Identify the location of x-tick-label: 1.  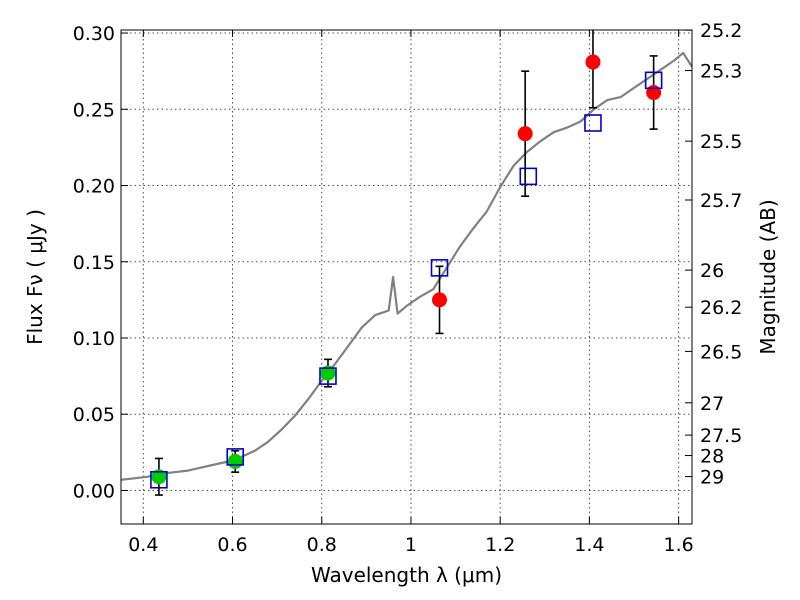
(411, 545).